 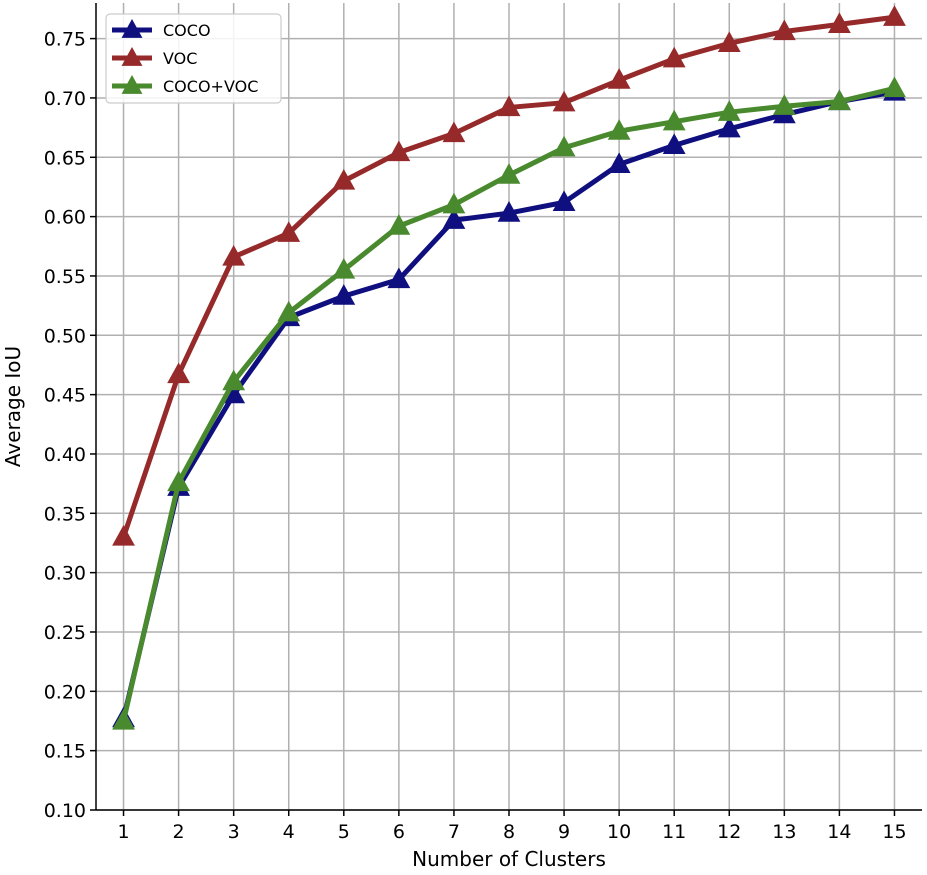 What do you see at coordinates (65, 574) in the screenshot?
I see `y-tick-label-4: 0.30` at bounding box center [65, 574].